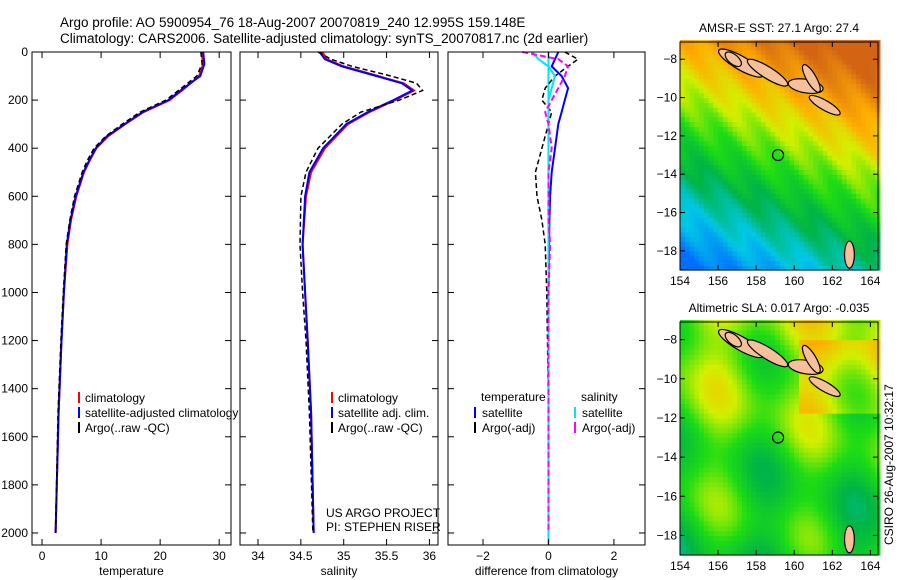 Image resolution: width=900 pixels, height=580 pixels. Describe the element at coordinates (127, 428) in the screenshot. I see `legend-label: Argo(..raw -QC)` at that location.